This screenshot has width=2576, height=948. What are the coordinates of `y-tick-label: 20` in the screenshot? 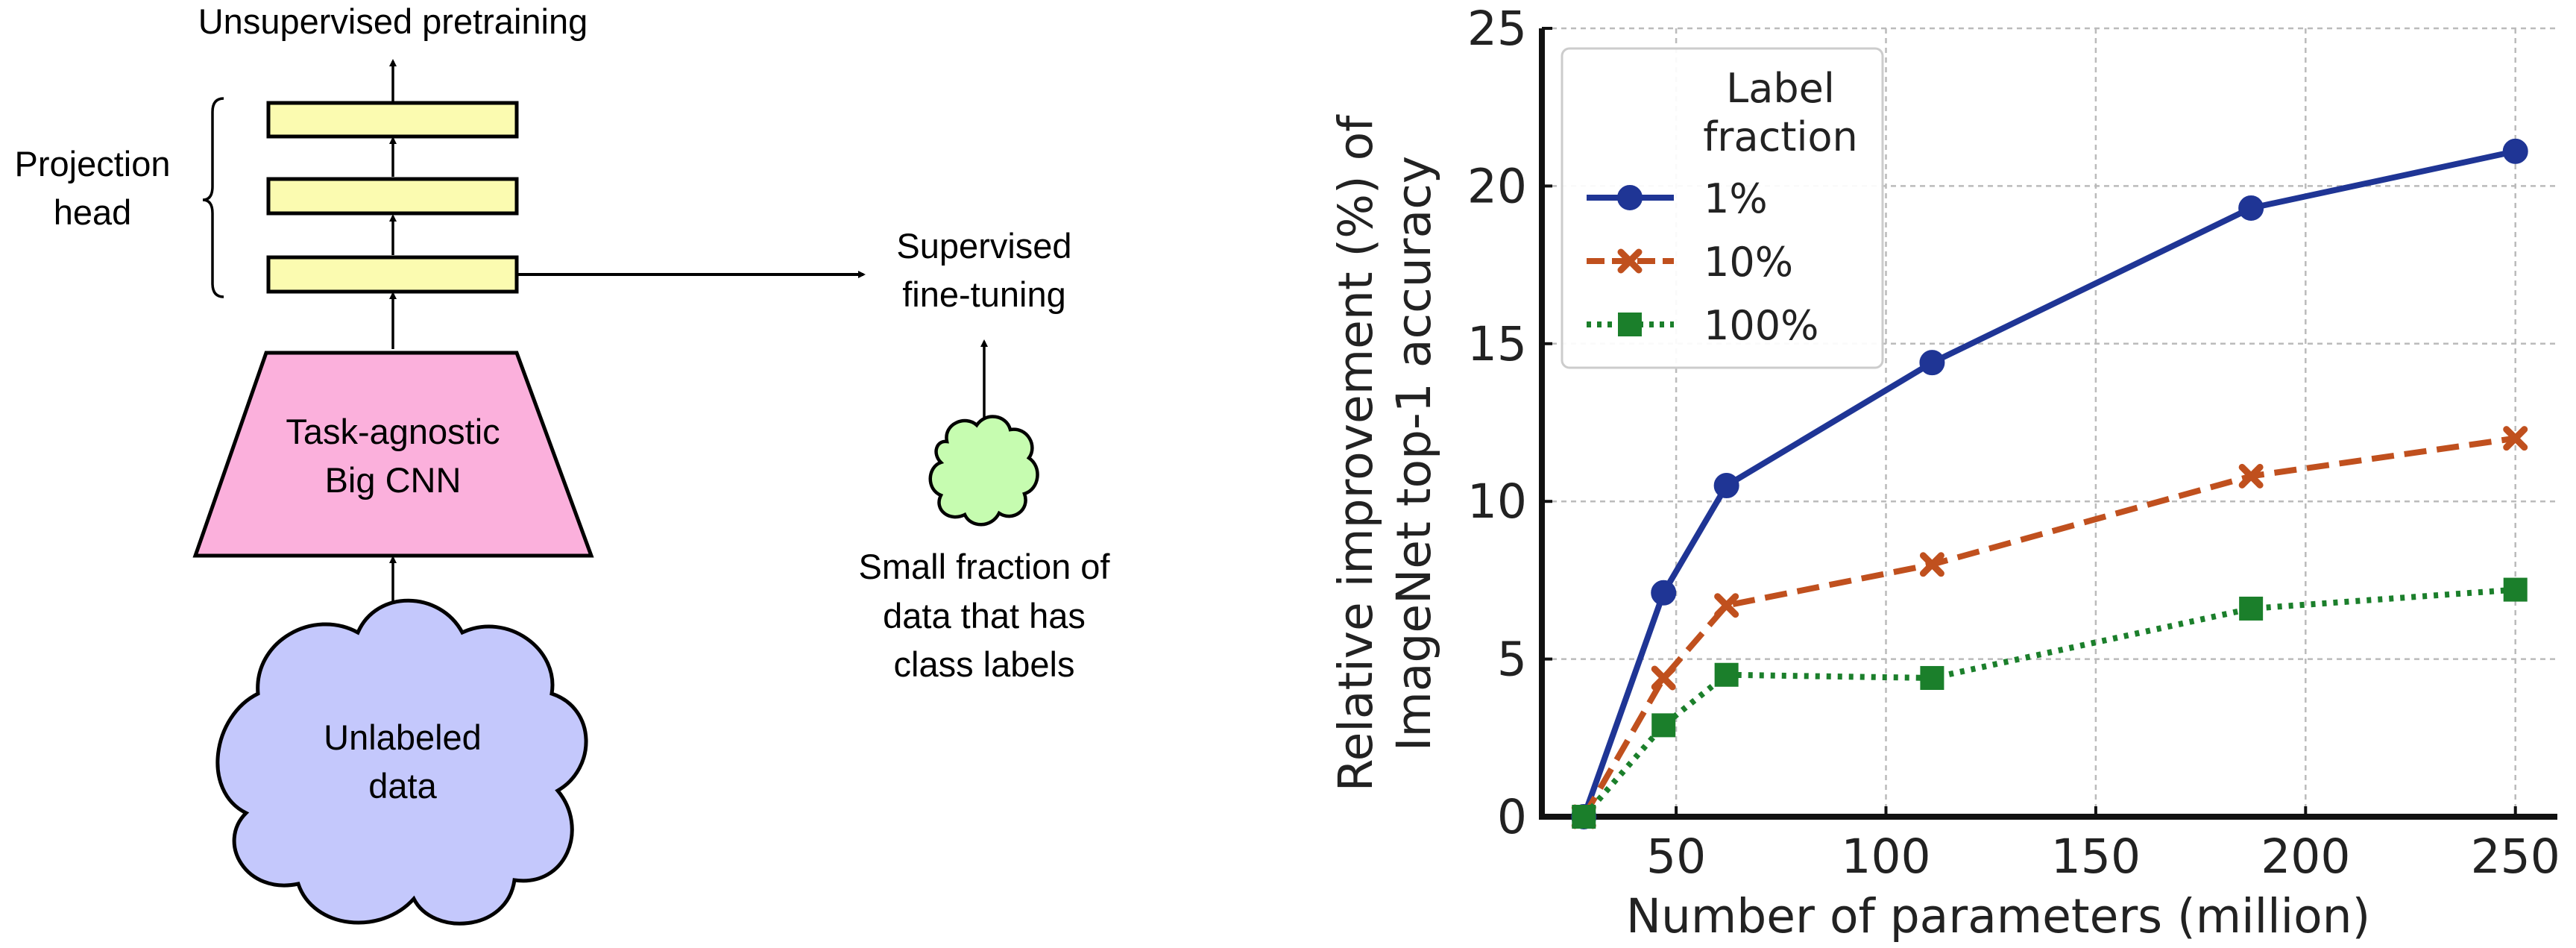 It's located at (1497, 186).